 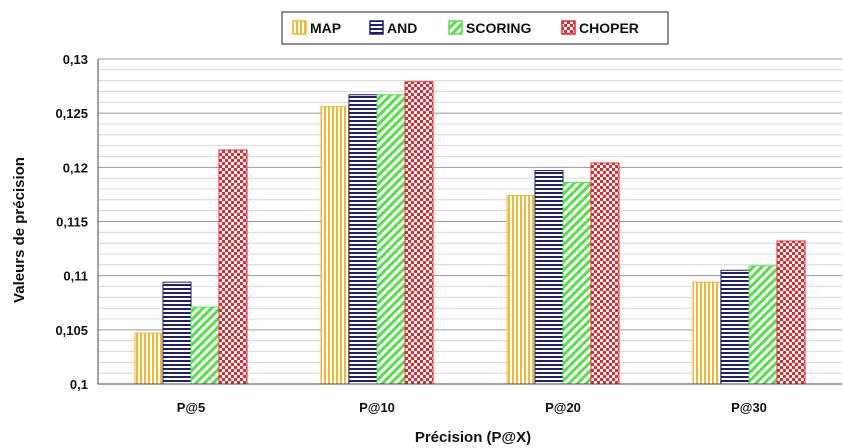 What do you see at coordinates (521, 290) in the screenshot?
I see `bar-map-p20` at bounding box center [521, 290].